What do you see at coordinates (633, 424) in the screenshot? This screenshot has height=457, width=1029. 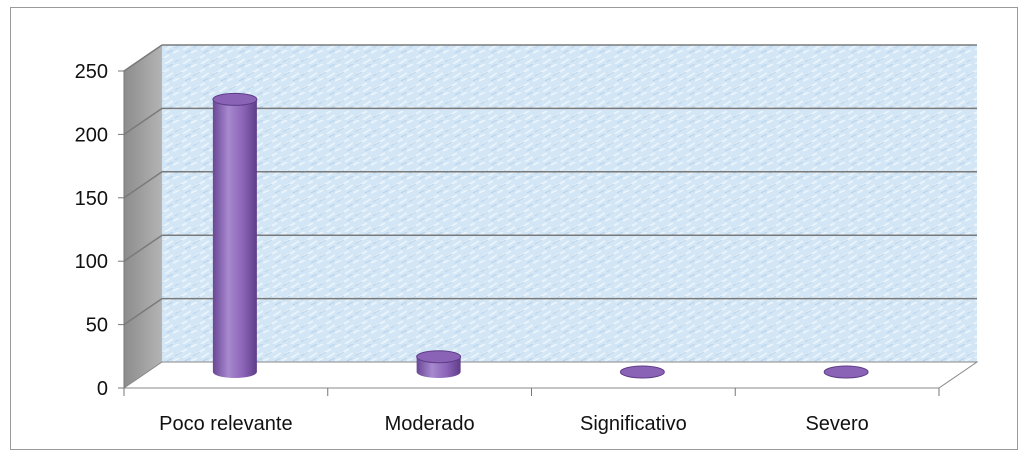 I see `category-label: Significativo` at bounding box center [633, 424].